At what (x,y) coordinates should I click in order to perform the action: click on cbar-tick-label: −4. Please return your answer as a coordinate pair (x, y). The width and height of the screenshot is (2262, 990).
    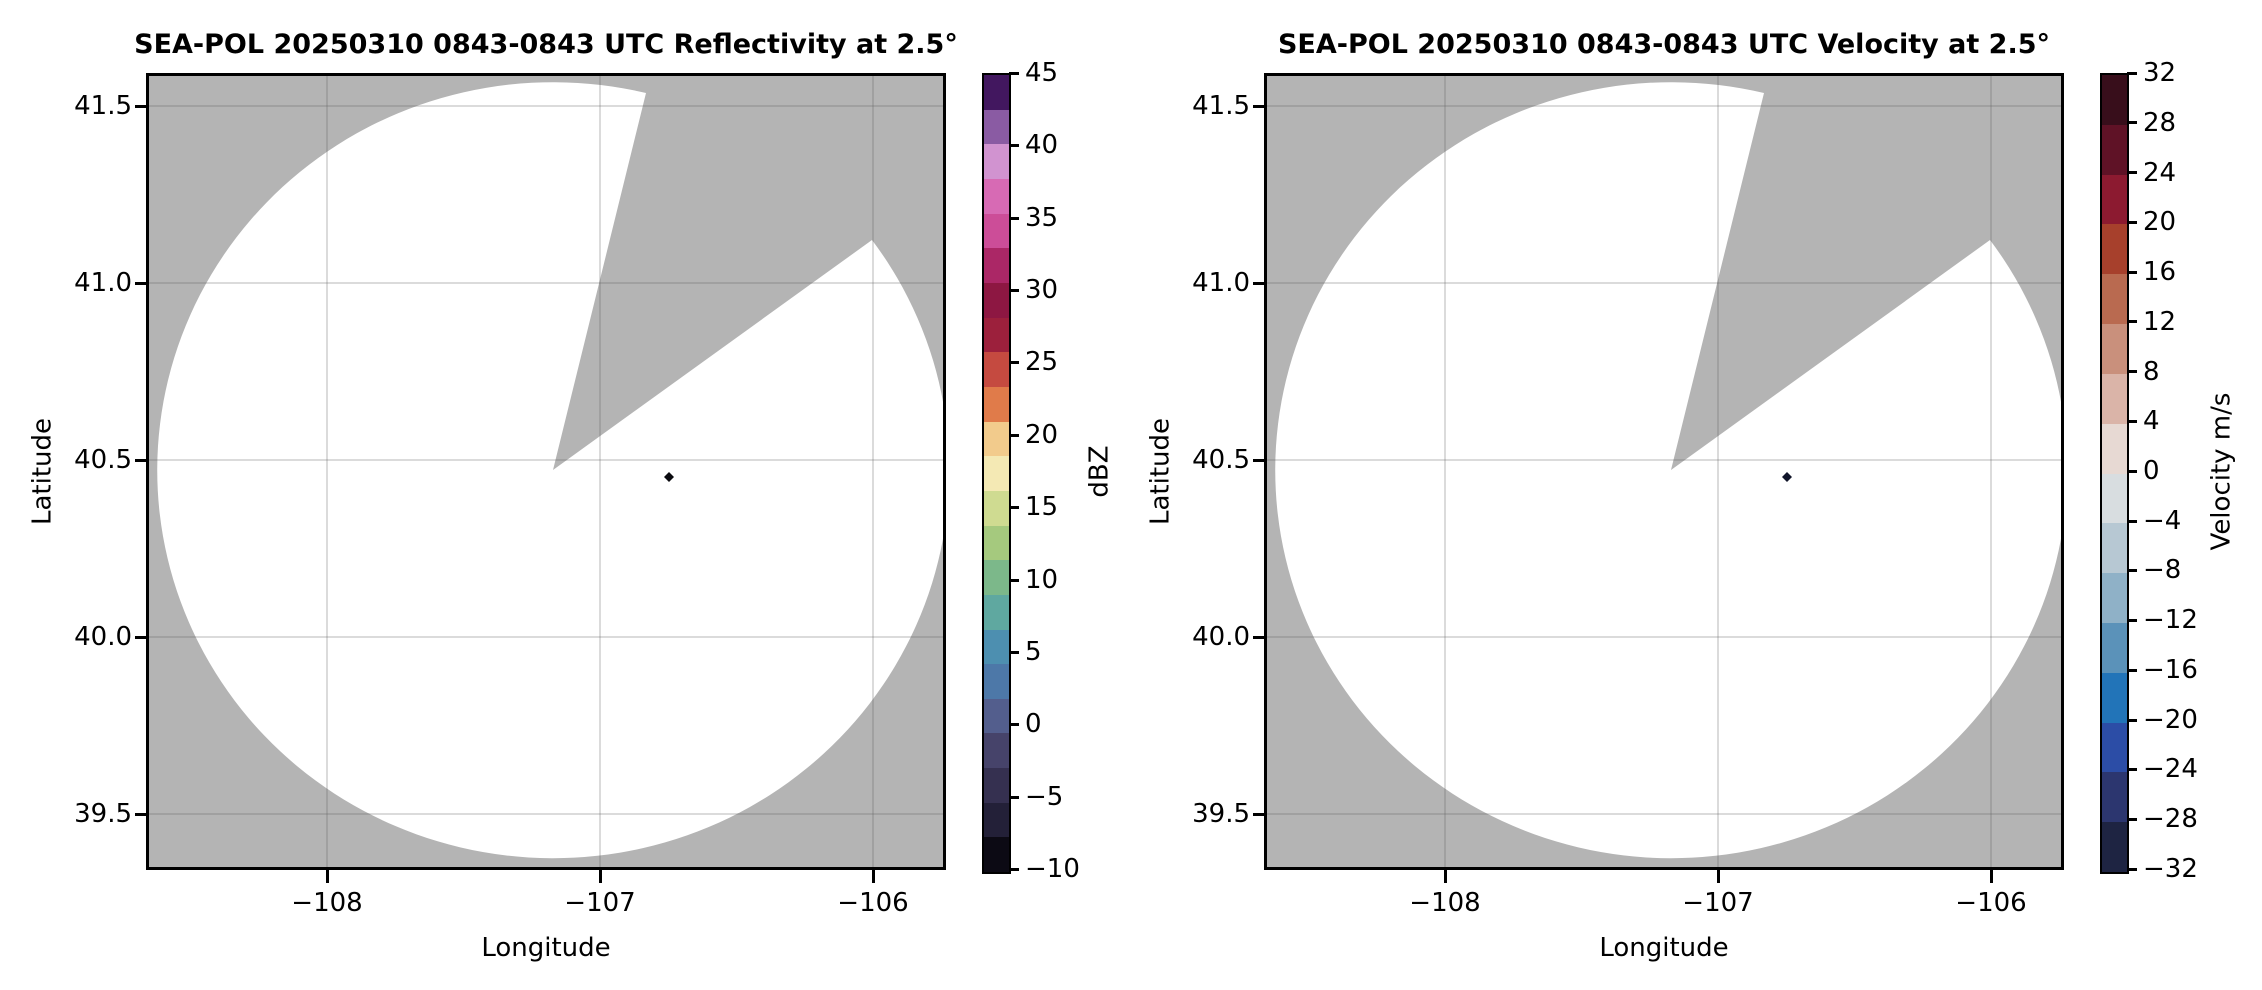
    Looking at the image, I should click on (2162, 521).